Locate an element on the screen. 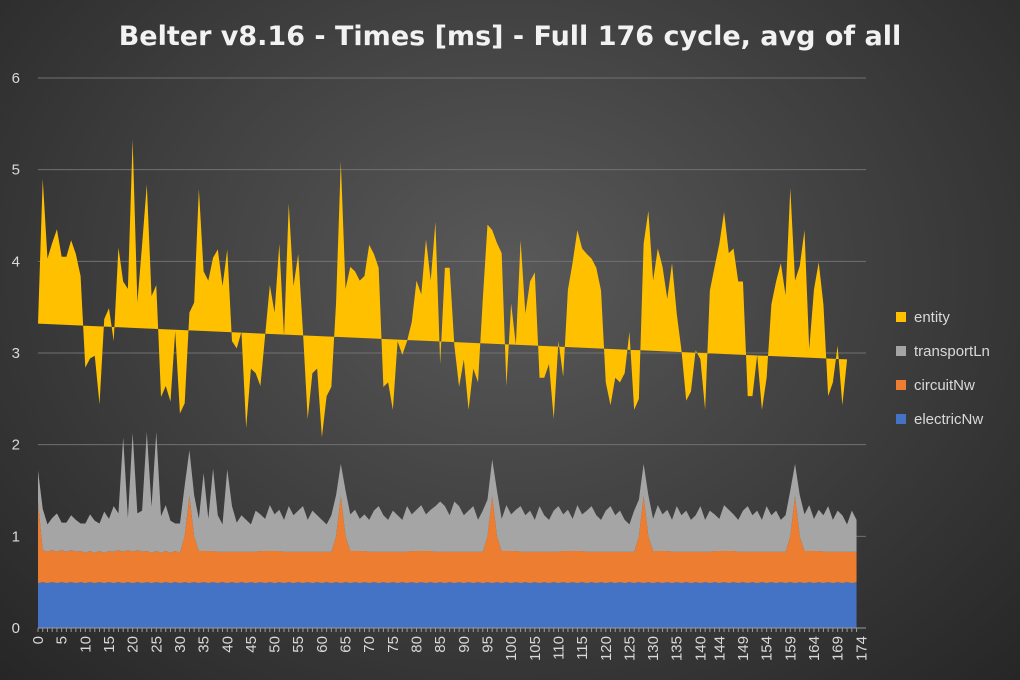 This screenshot has width=1020, height=680. x-tick-label: 144 is located at coordinates (719, 648).